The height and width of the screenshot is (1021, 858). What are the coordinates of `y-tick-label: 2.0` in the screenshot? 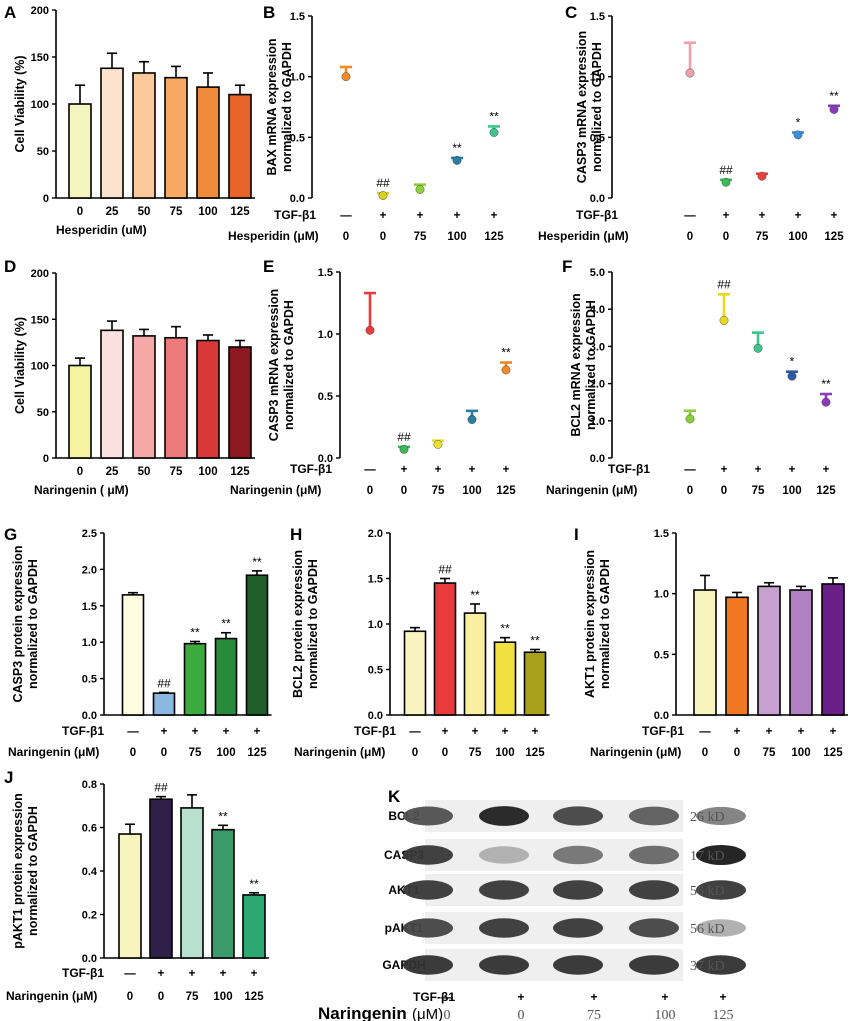 It's located at (89, 570).